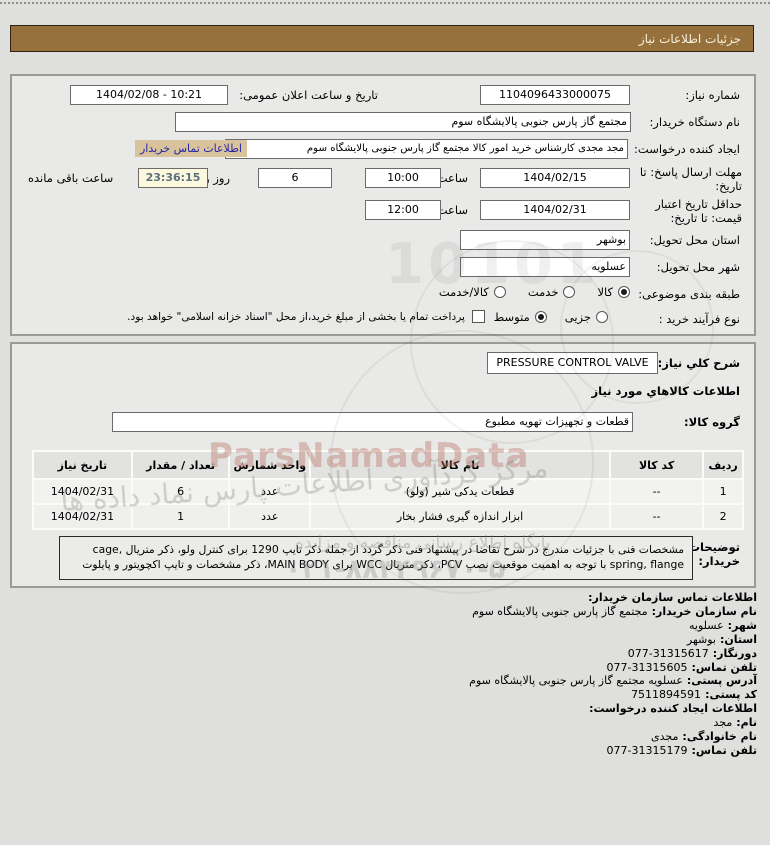 This screenshot has height=845, width=770. What do you see at coordinates (372, 422) in the screenshot?
I see `goods-group-field: قطعات و تجهیزات تهویه مطبوع` at bounding box center [372, 422].